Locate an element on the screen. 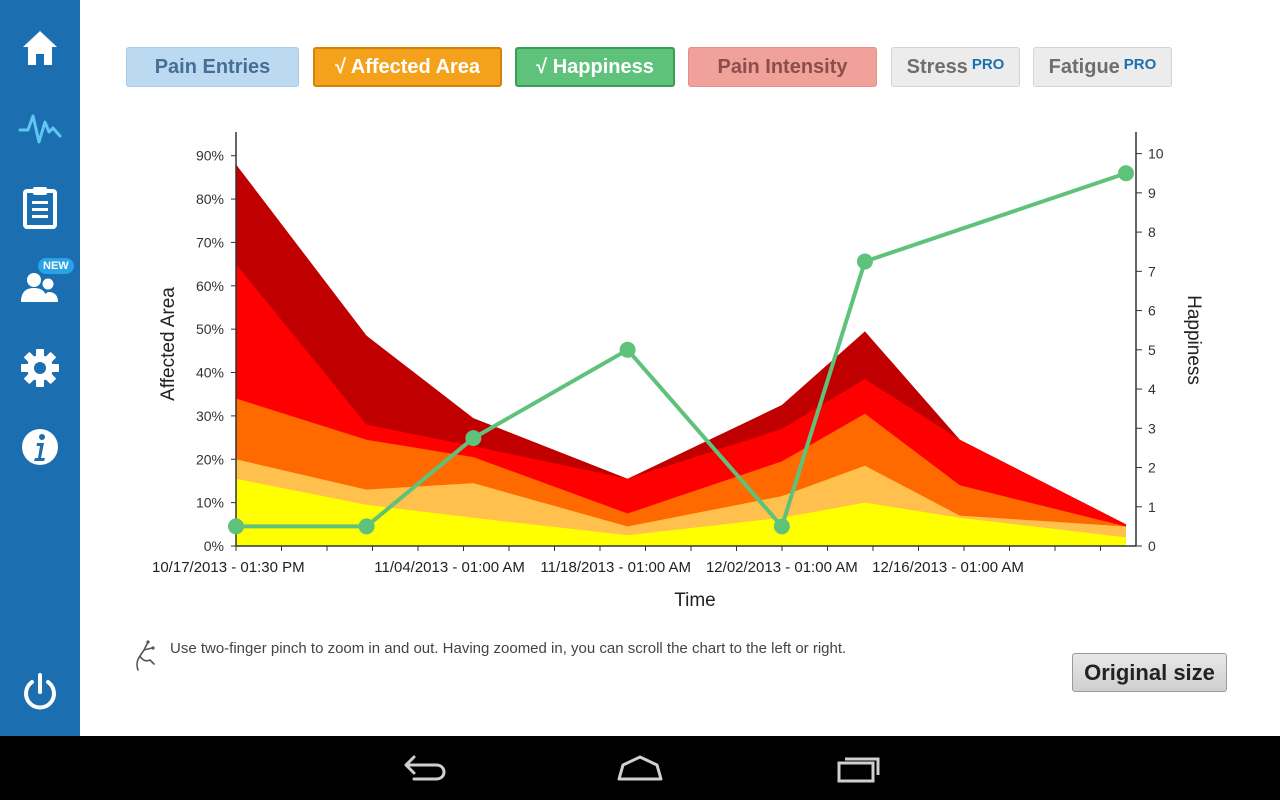 This screenshot has width=1280, height=800. original-size-button: Original size is located at coordinates (1149, 672).